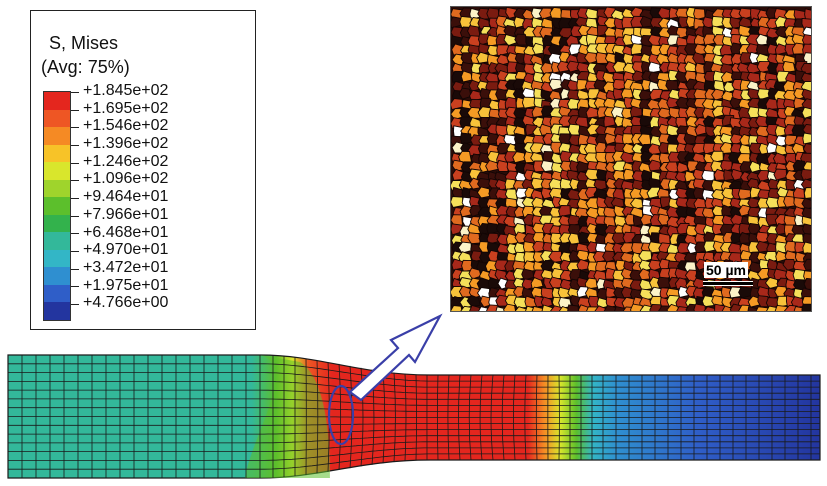  Describe the element at coordinates (728, 283) in the screenshot. I see `scale-bar` at that location.